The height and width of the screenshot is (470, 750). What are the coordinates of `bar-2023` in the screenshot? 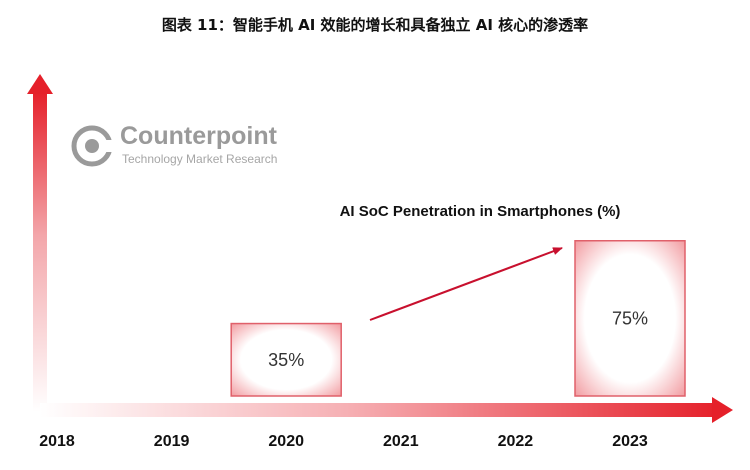 It's located at (630, 318).